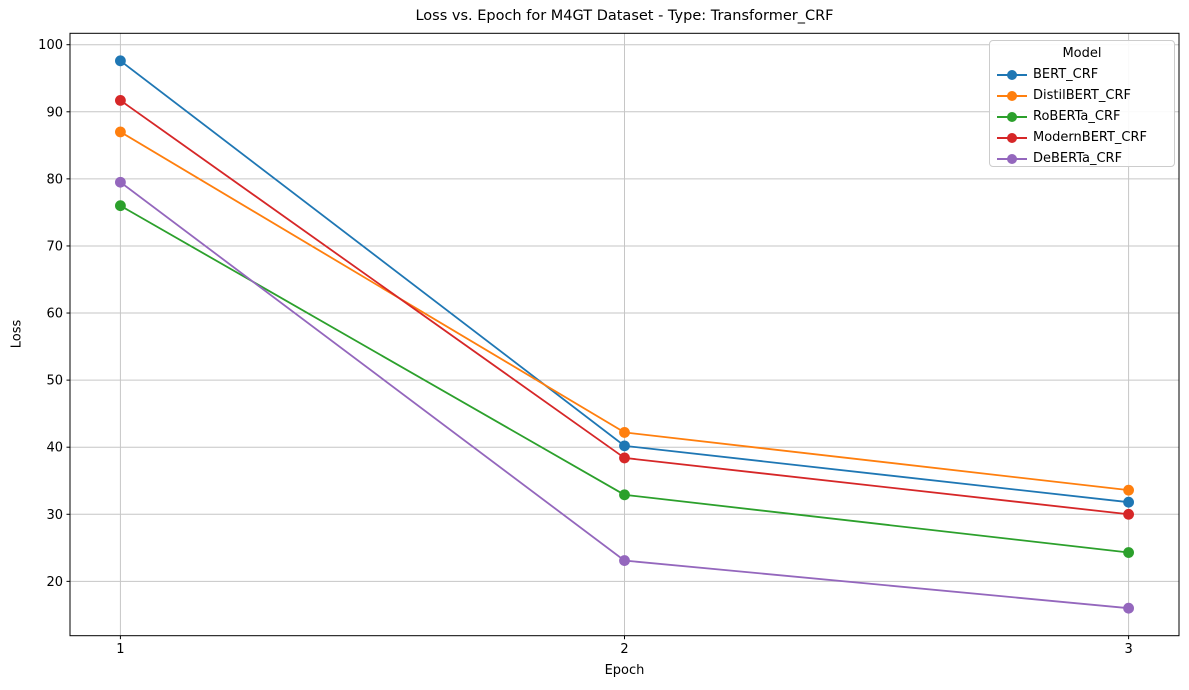 This screenshot has height=690, width=1189. What do you see at coordinates (120, 649) in the screenshot?
I see `x-tick-label: 1` at bounding box center [120, 649].